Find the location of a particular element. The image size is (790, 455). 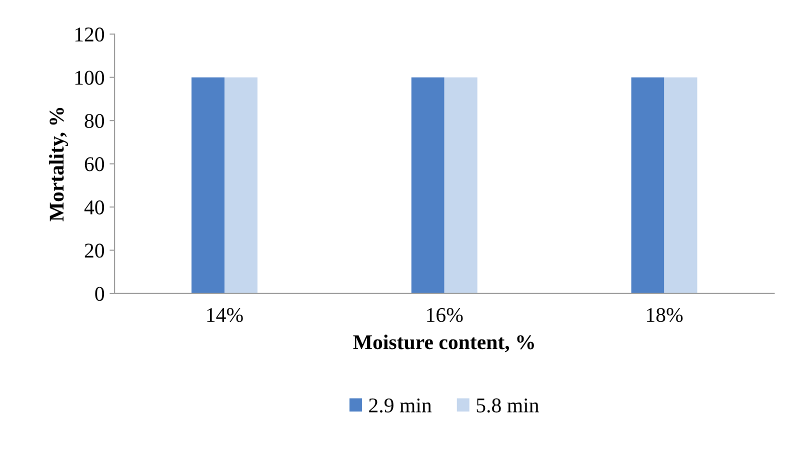

legend-label: 2.9 min is located at coordinates (400, 405).